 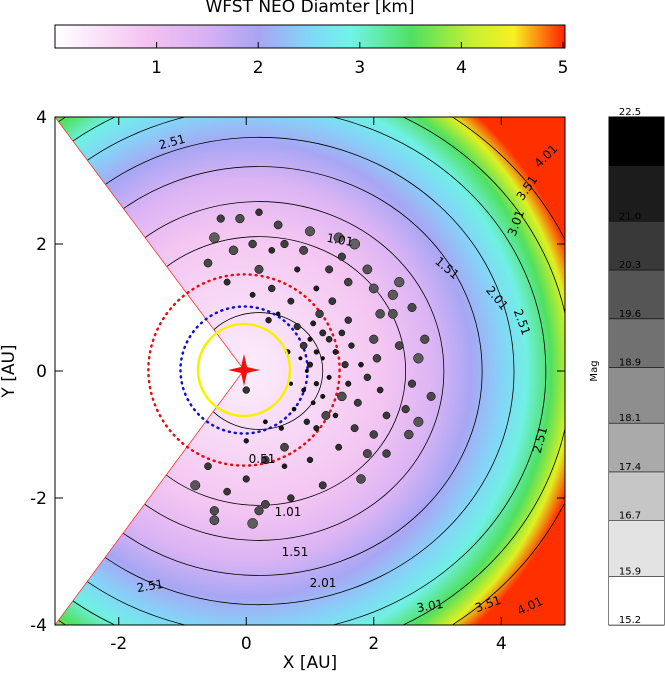 What do you see at coordinates (630, 265) in the screenshot?
I see `colorbar-tick-label: 20.3` at bounding box center [630, 265].